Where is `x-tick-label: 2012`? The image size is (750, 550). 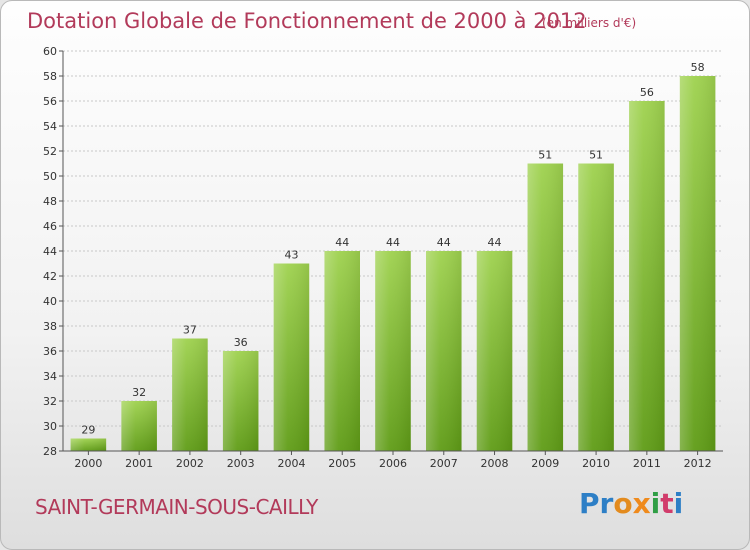
x-tick-label: 2012 is located at coordinates (698, 463).